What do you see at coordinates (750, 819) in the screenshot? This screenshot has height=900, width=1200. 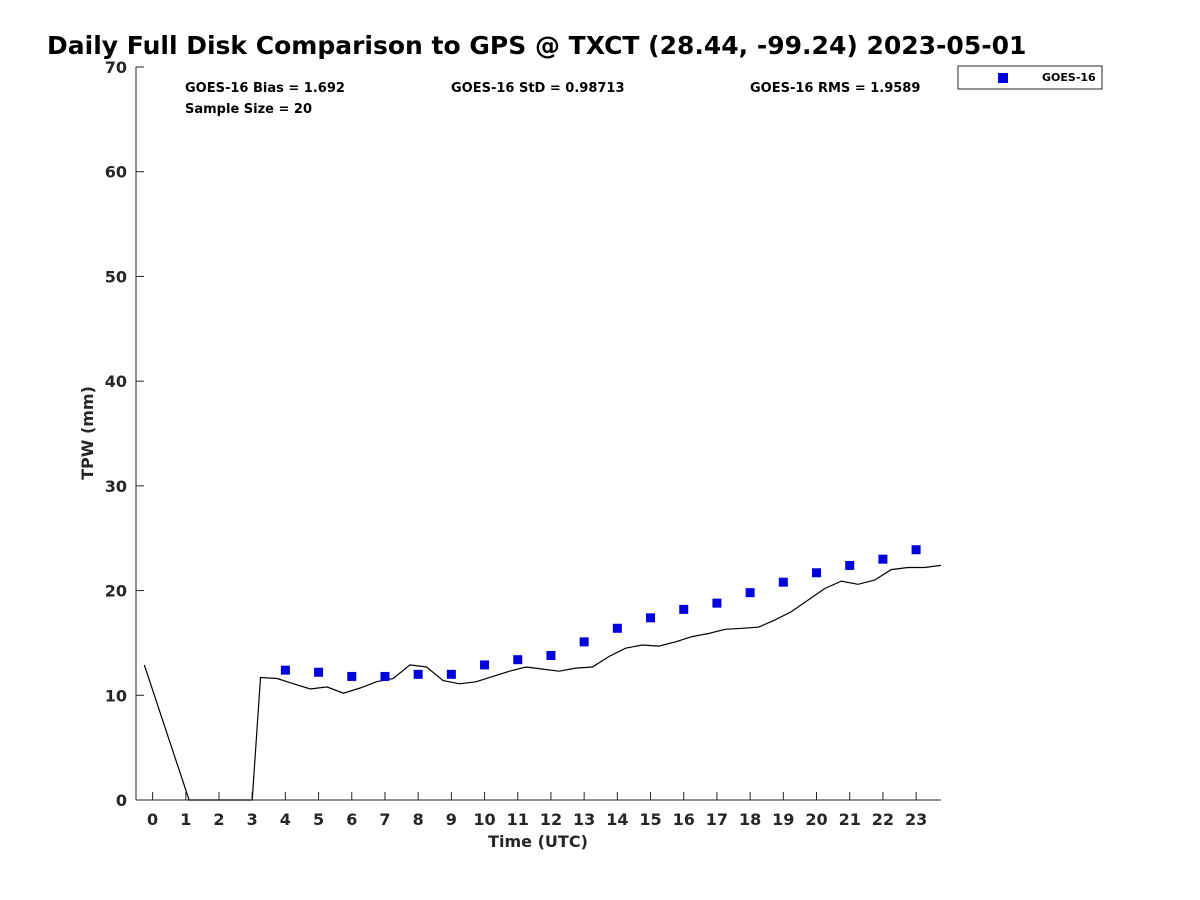 I see `x-tick-label: 18` at bounding box center [750, 819].